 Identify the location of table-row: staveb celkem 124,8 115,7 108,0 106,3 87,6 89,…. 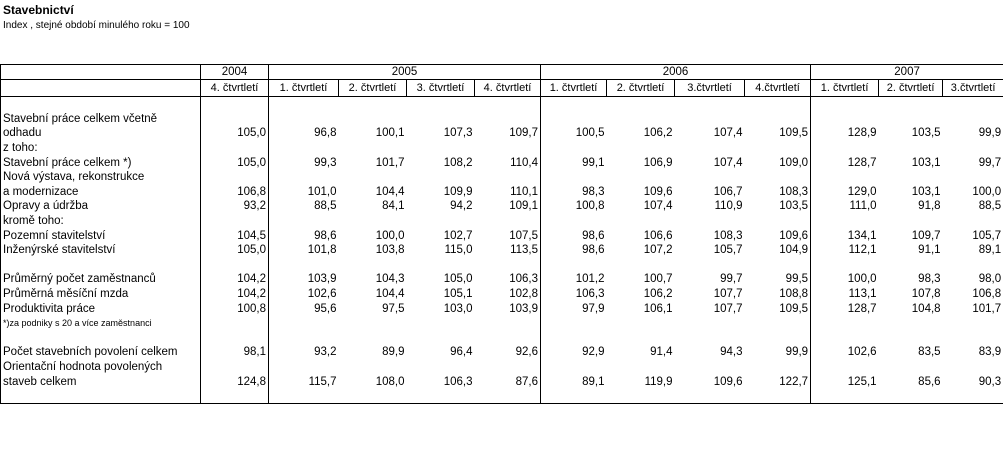
(502, 381).